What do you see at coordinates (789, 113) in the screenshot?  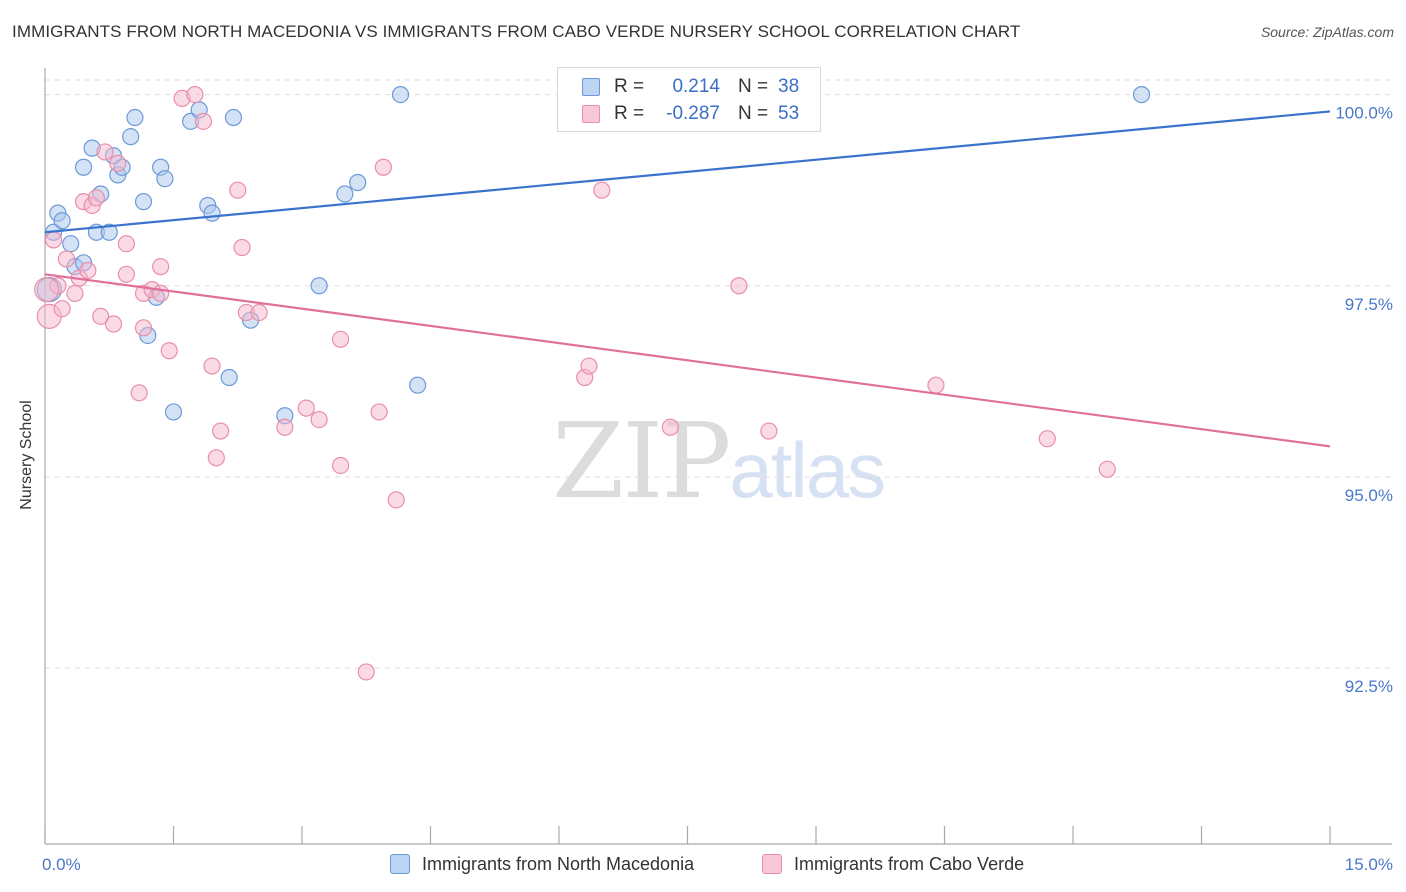 I see `legend-n-value: 53` at bounding box center [789, 113].